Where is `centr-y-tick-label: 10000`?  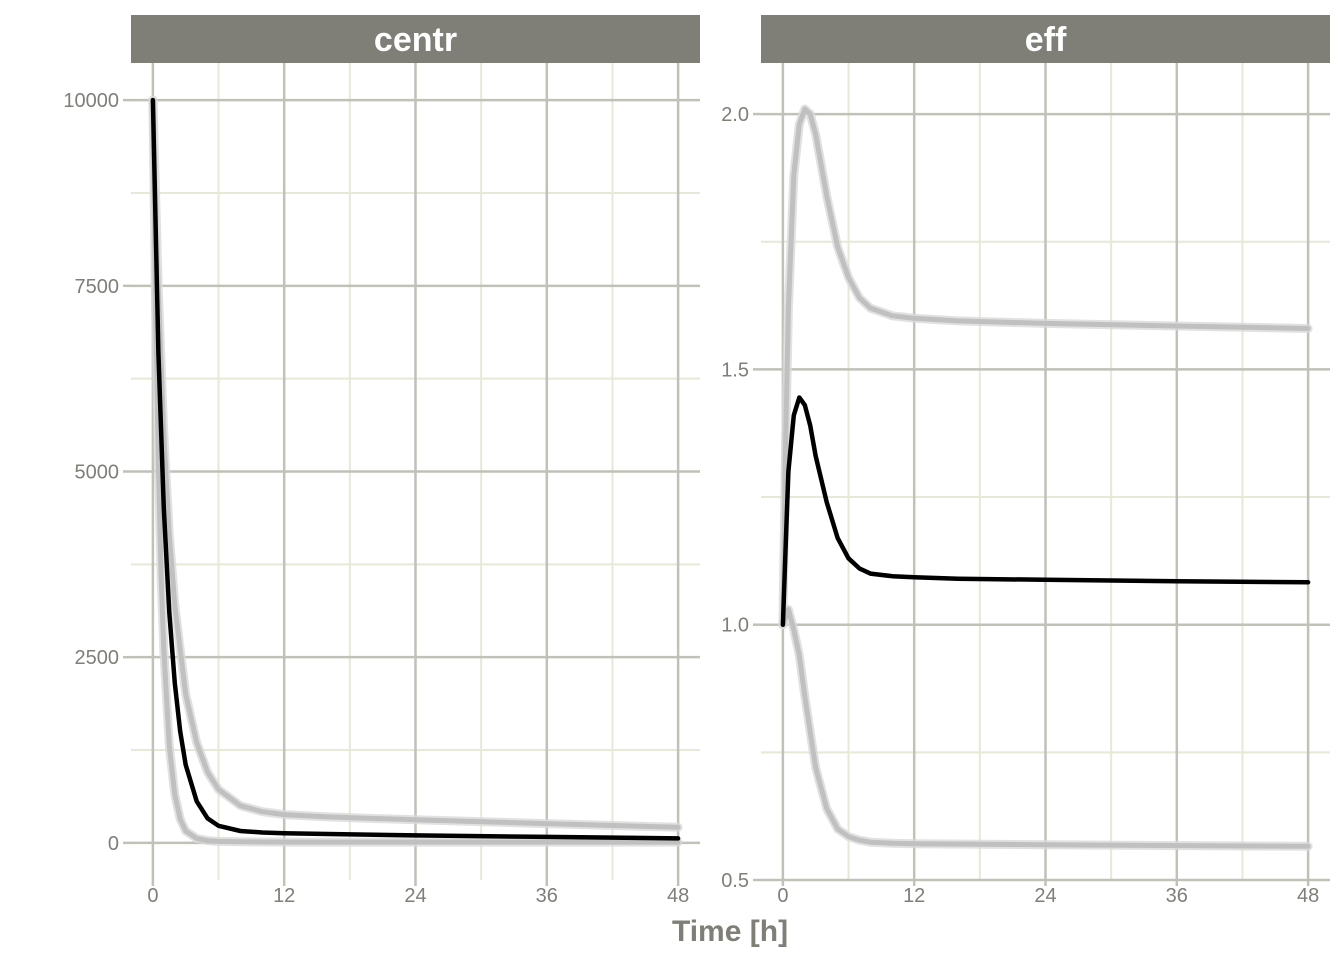
centr-y-tick-label: 10000 is located at coordinates (91, 101).